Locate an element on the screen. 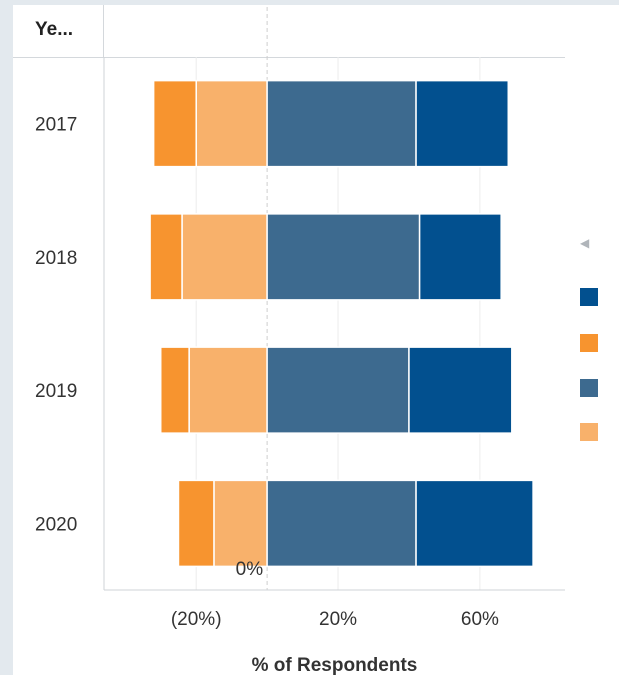  column-header-area is located at coordinates (334, 31).